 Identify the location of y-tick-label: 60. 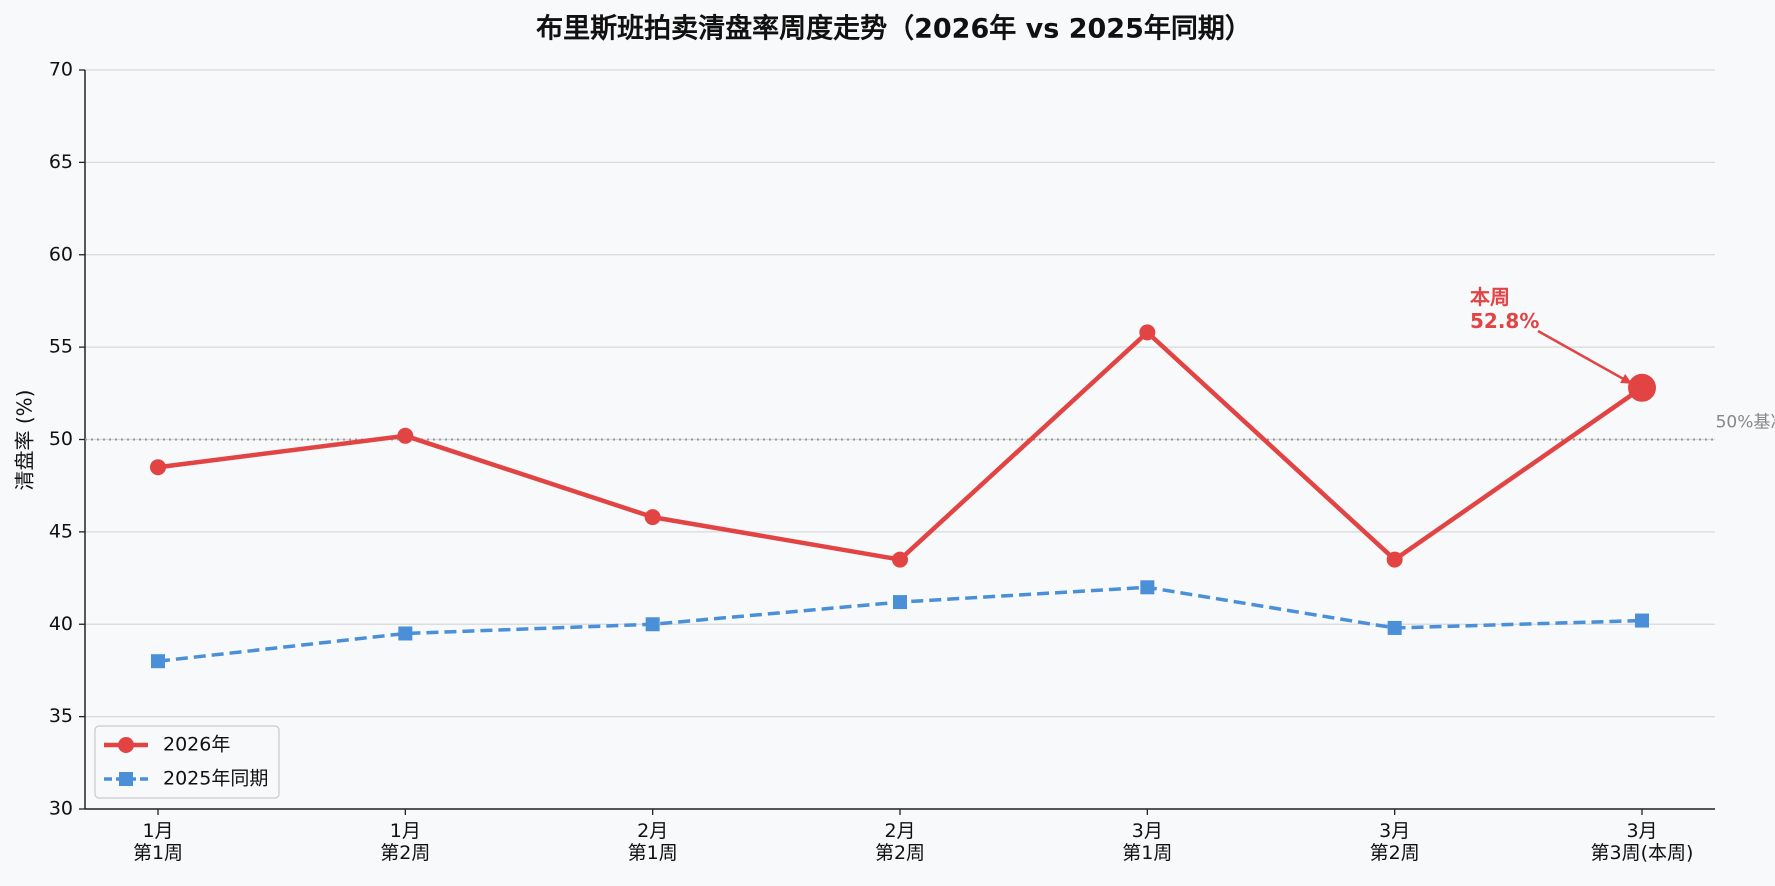
(61, 254).